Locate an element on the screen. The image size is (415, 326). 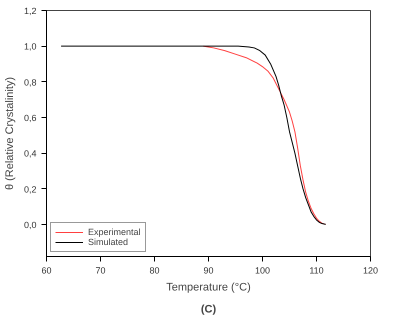
x-tick-label: 80 is located at coordinates (154, 271).